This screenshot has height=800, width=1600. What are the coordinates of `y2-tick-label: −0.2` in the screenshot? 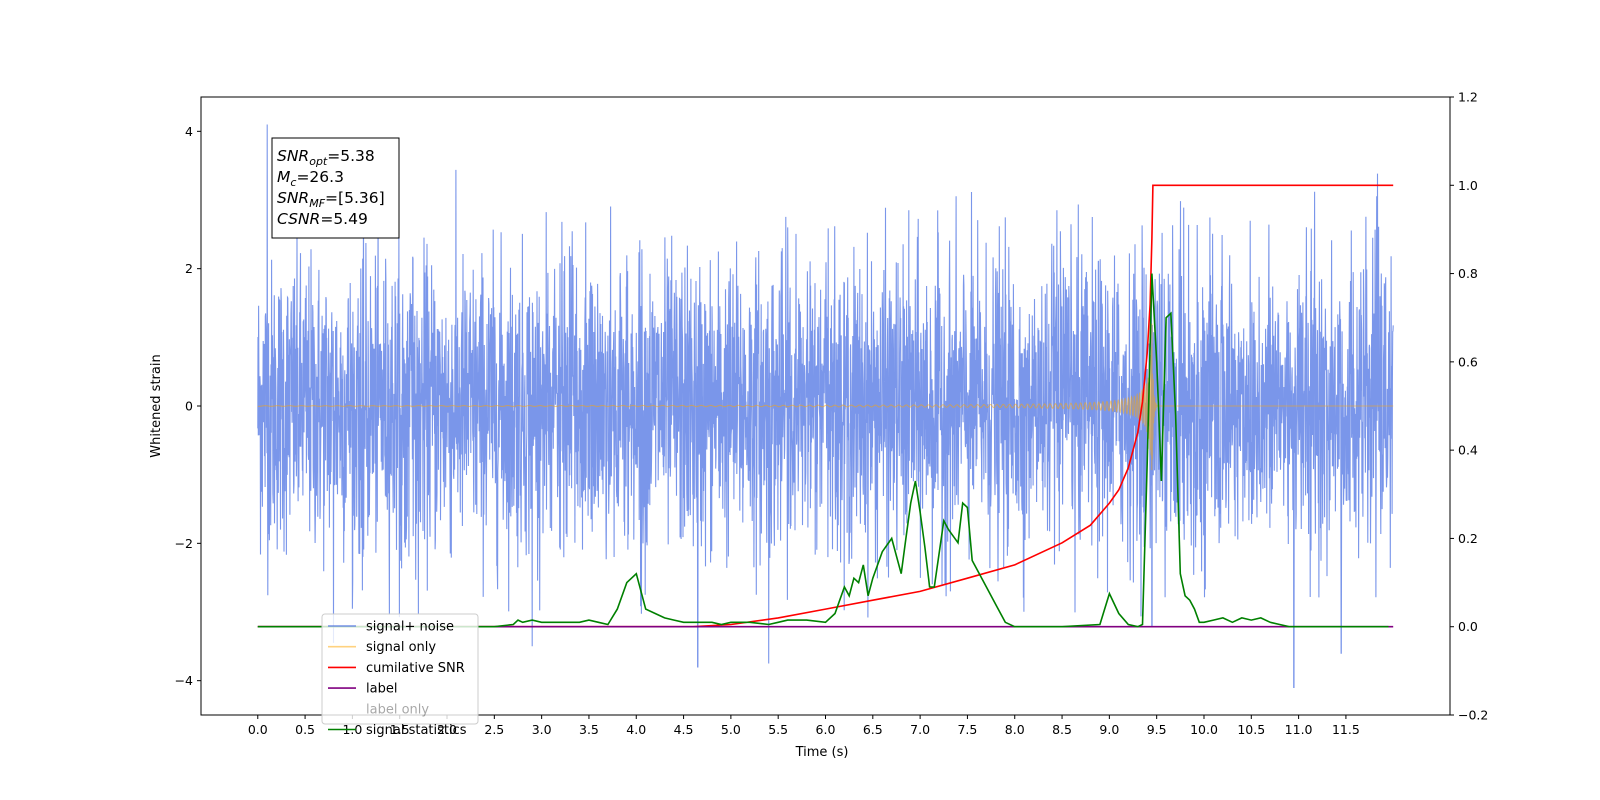 It's located at (1473, 715).